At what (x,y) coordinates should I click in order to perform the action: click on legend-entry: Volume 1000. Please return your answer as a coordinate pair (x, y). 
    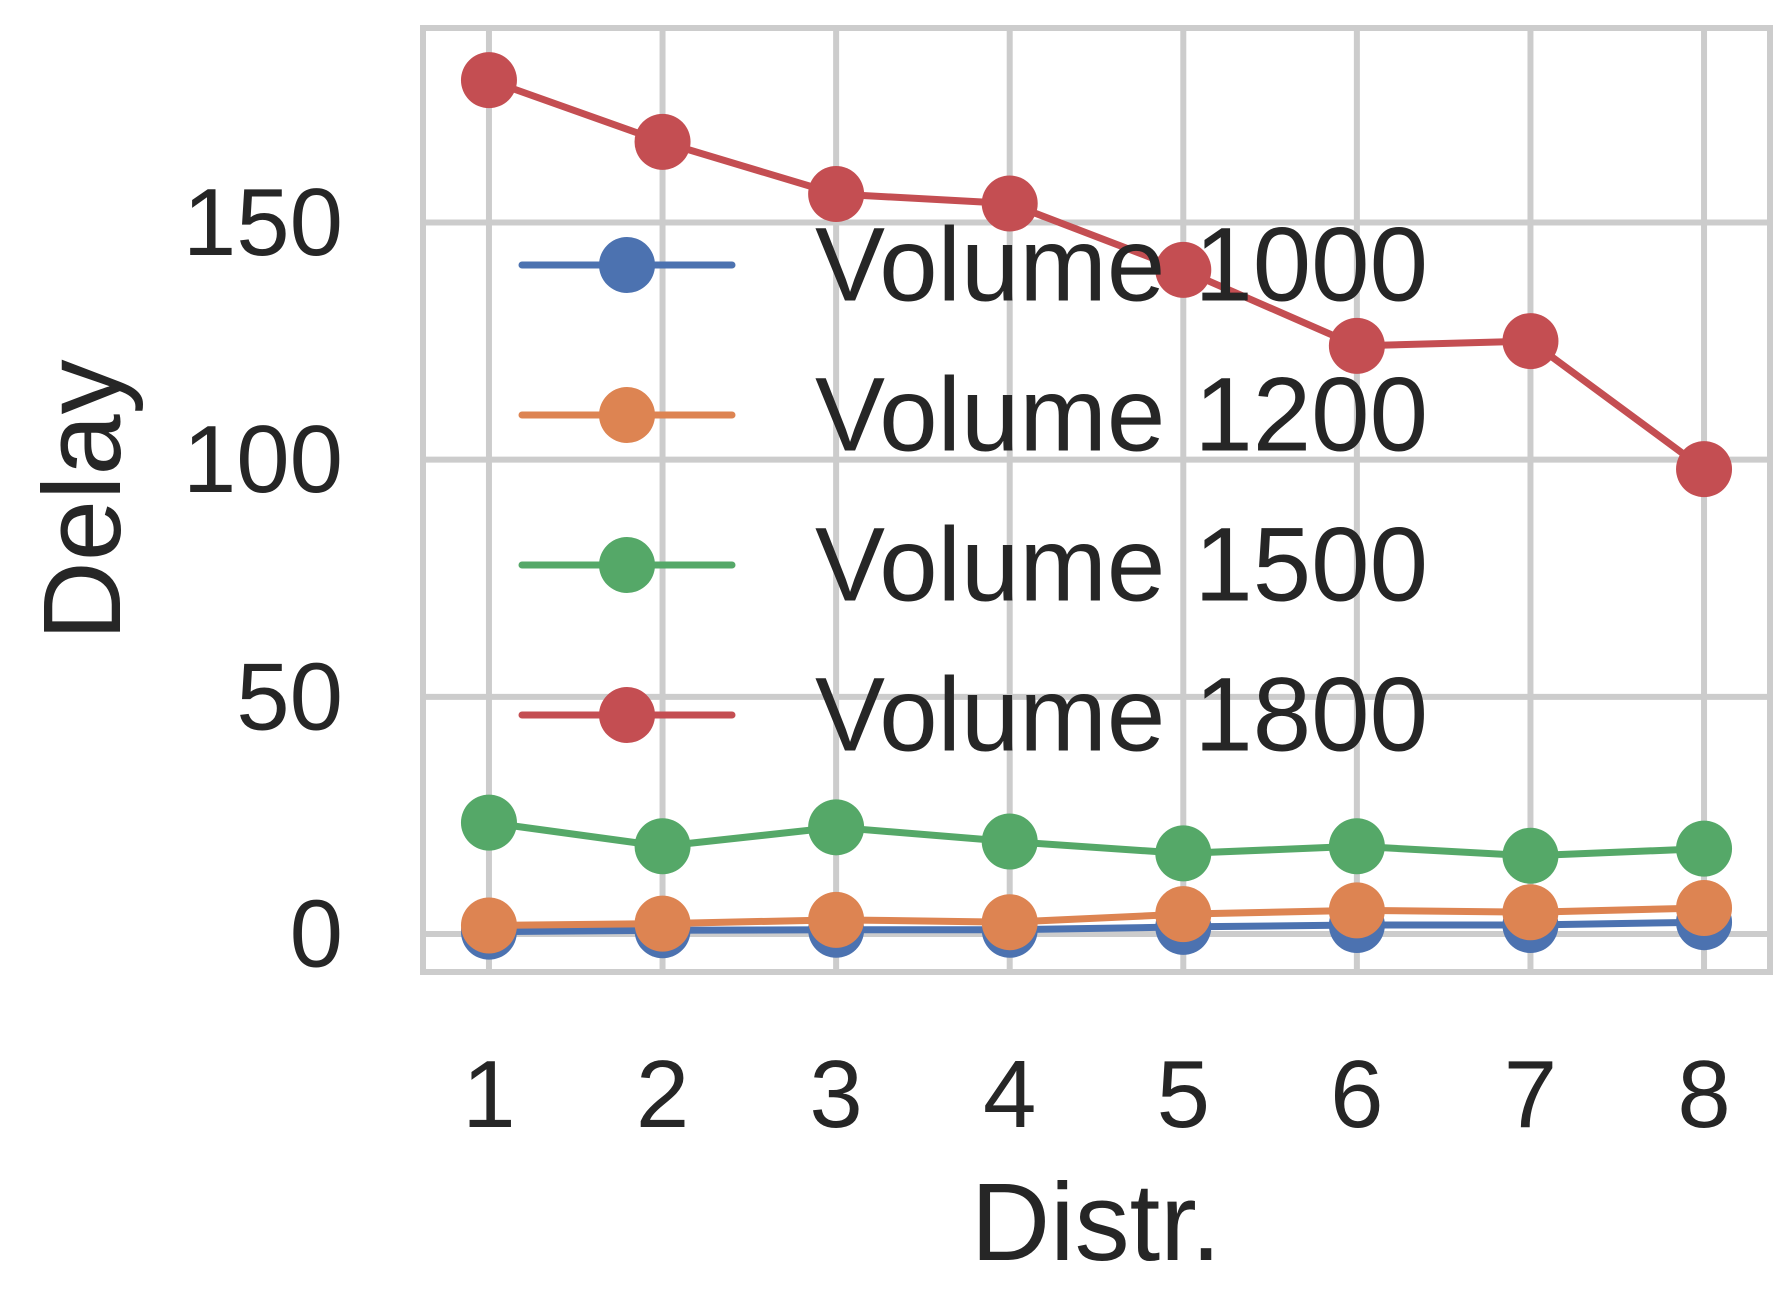
    Looking at the image, I should click on (973, 265).